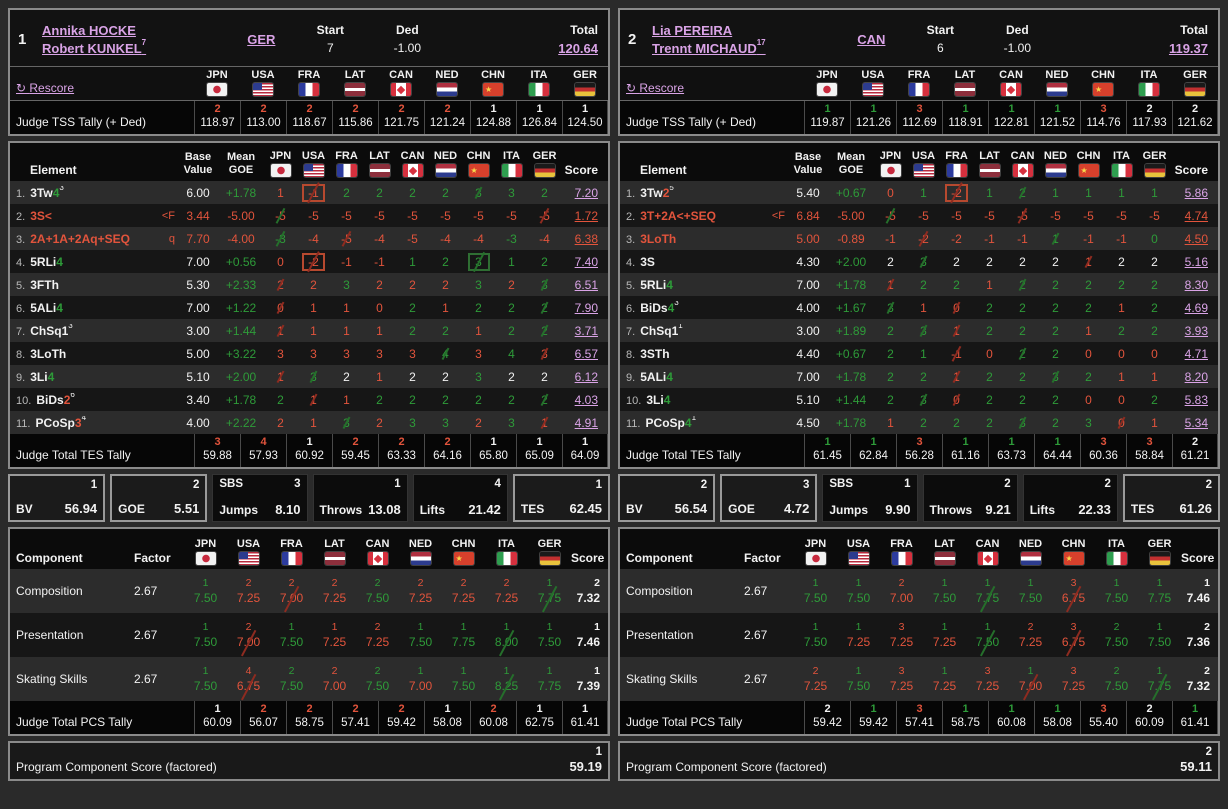 Image resolution: width=1228 pixels, height=809 pixels. What do you see at coordinates (261, 39) in the screenshot?
I see `country-link: GER` at bounding box center [261, 39].